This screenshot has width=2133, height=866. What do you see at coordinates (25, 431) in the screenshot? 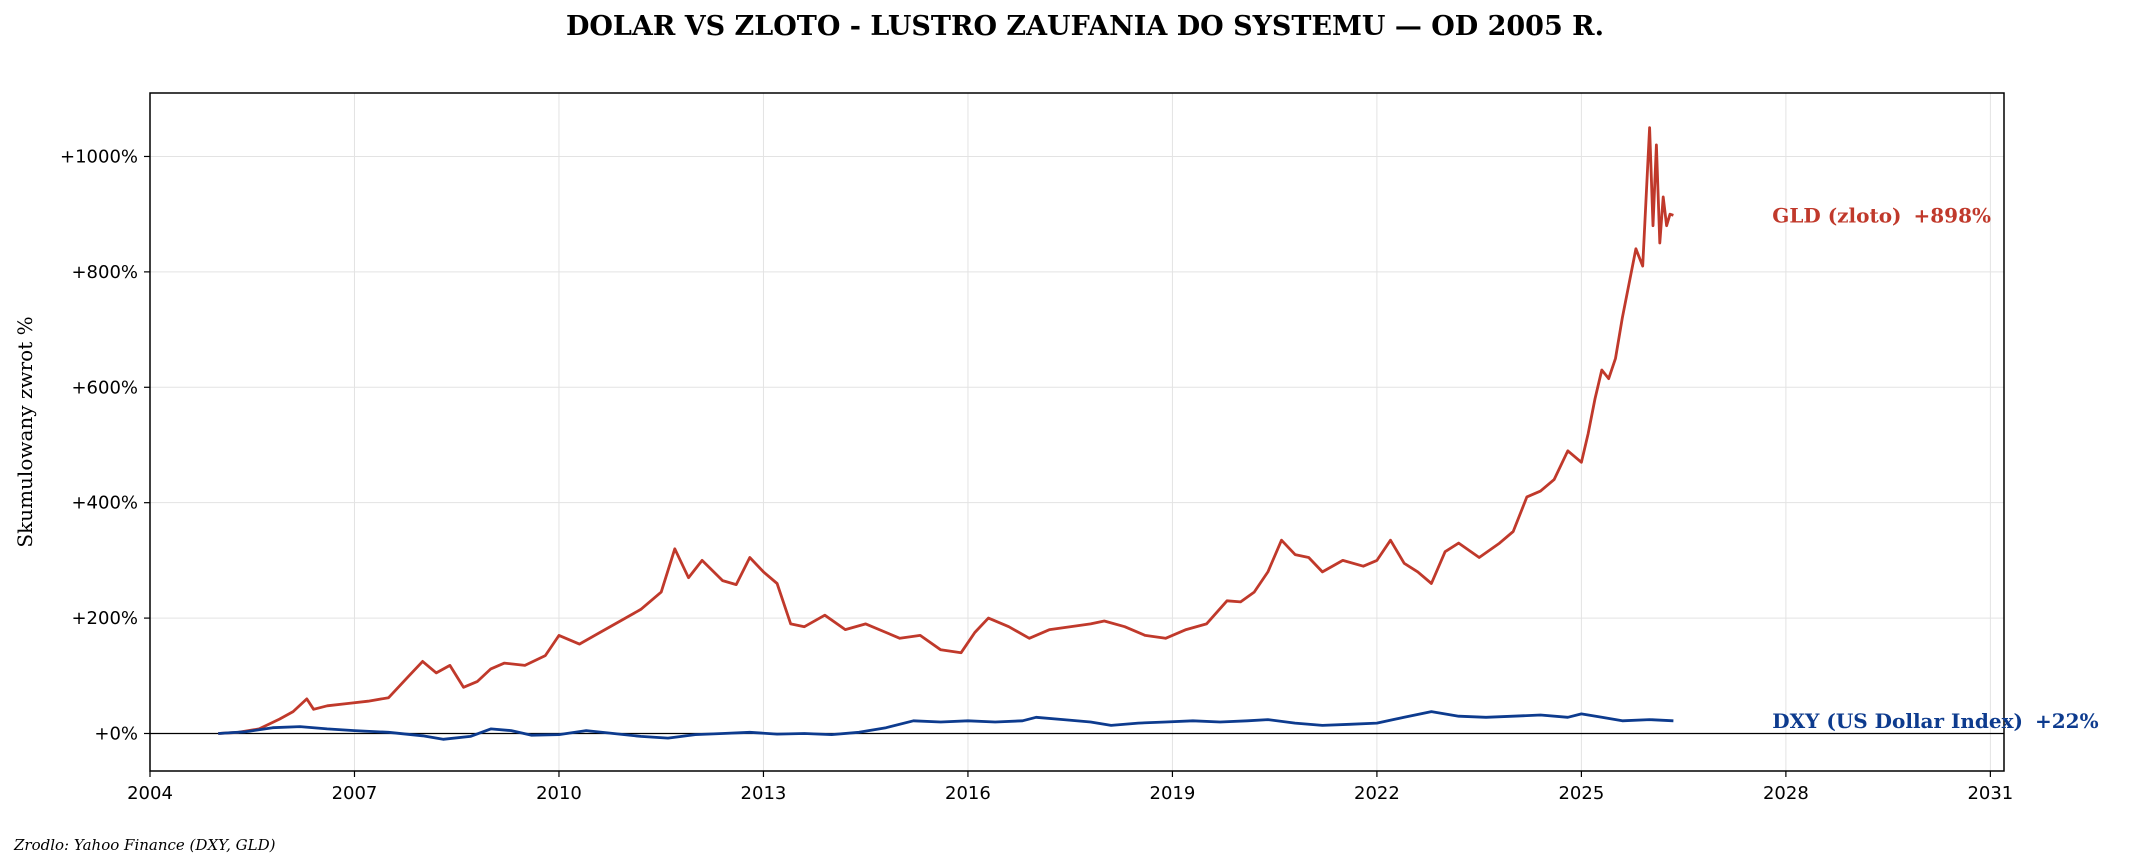
I see `y-axis-label: Skumulowany zwrot %` at bounding box center [25, 431].